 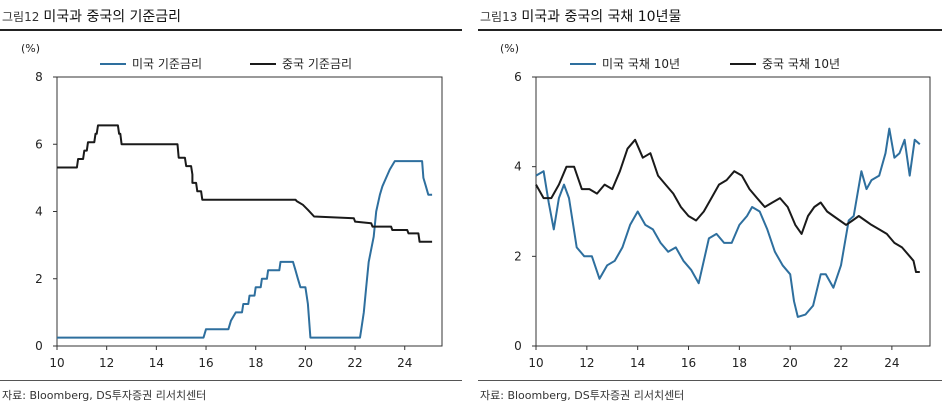 What do you see at coordinates (39, 77) in the screenshot?
I see `y-tick-label: 8` at bounding box center [39, 77].